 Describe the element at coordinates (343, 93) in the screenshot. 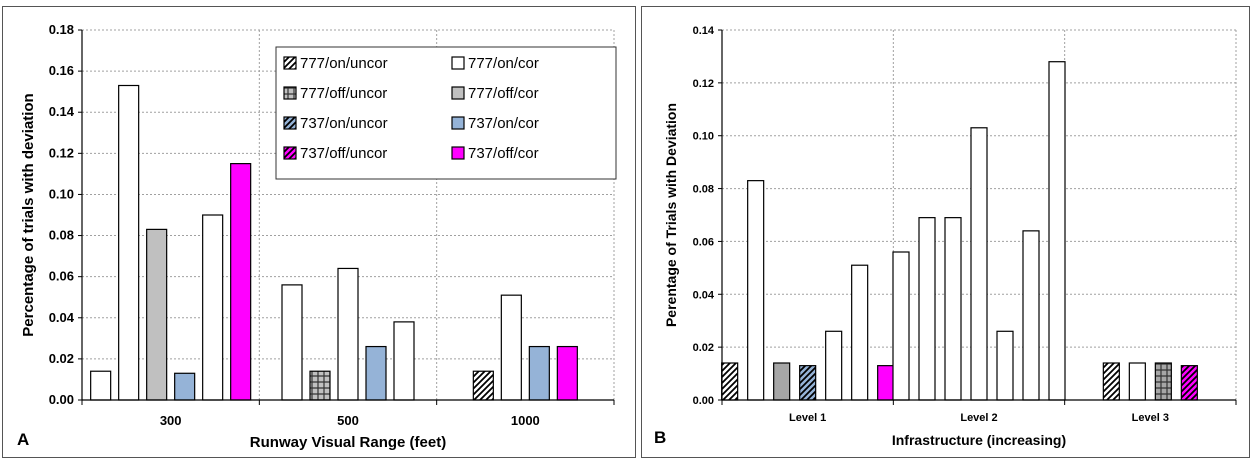

I see `legend-entry: 777/off/uncor` at that location.